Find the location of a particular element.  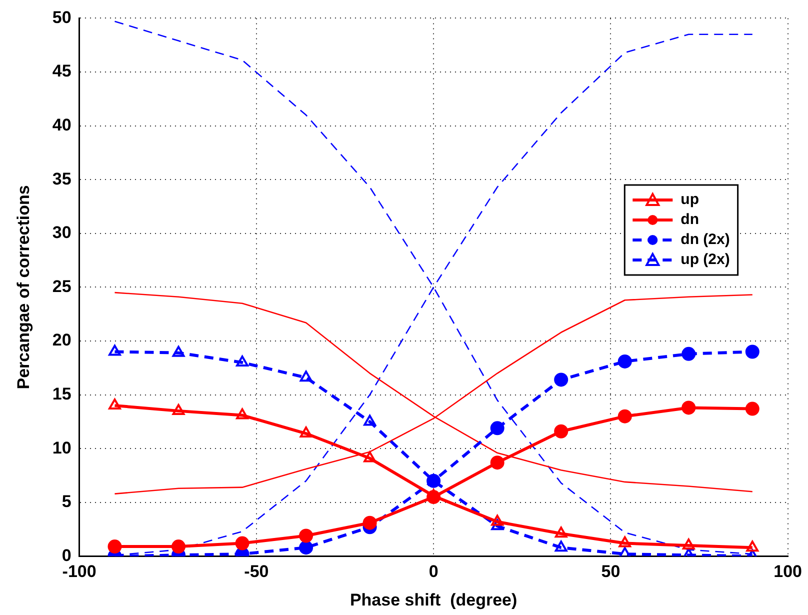

legend-label: dn is located at coordinates (689, 219).